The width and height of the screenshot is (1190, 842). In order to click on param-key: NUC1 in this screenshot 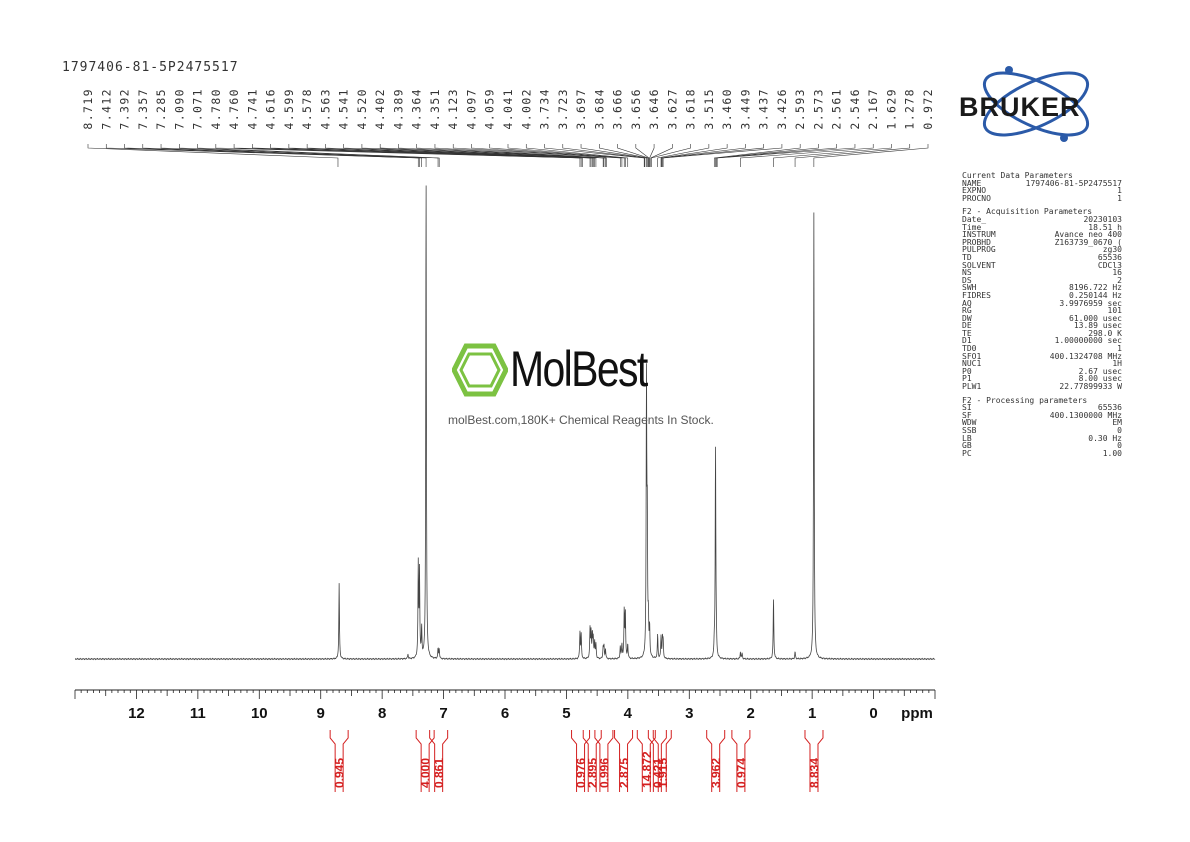, I will do `click(972, 364)`.